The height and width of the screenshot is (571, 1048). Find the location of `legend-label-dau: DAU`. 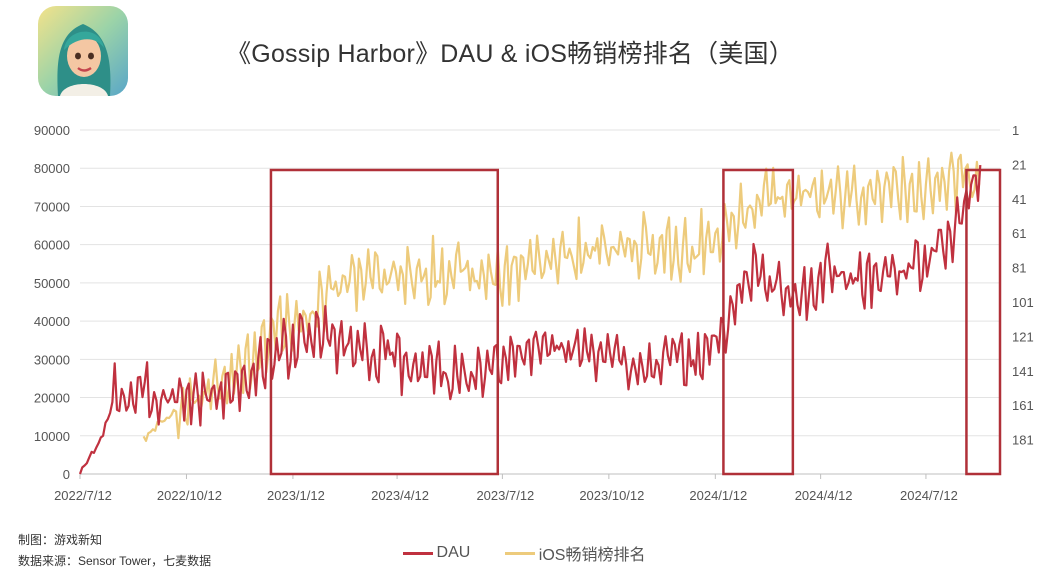

legend-label-dau: DAU is located at coordinates (453, 552).